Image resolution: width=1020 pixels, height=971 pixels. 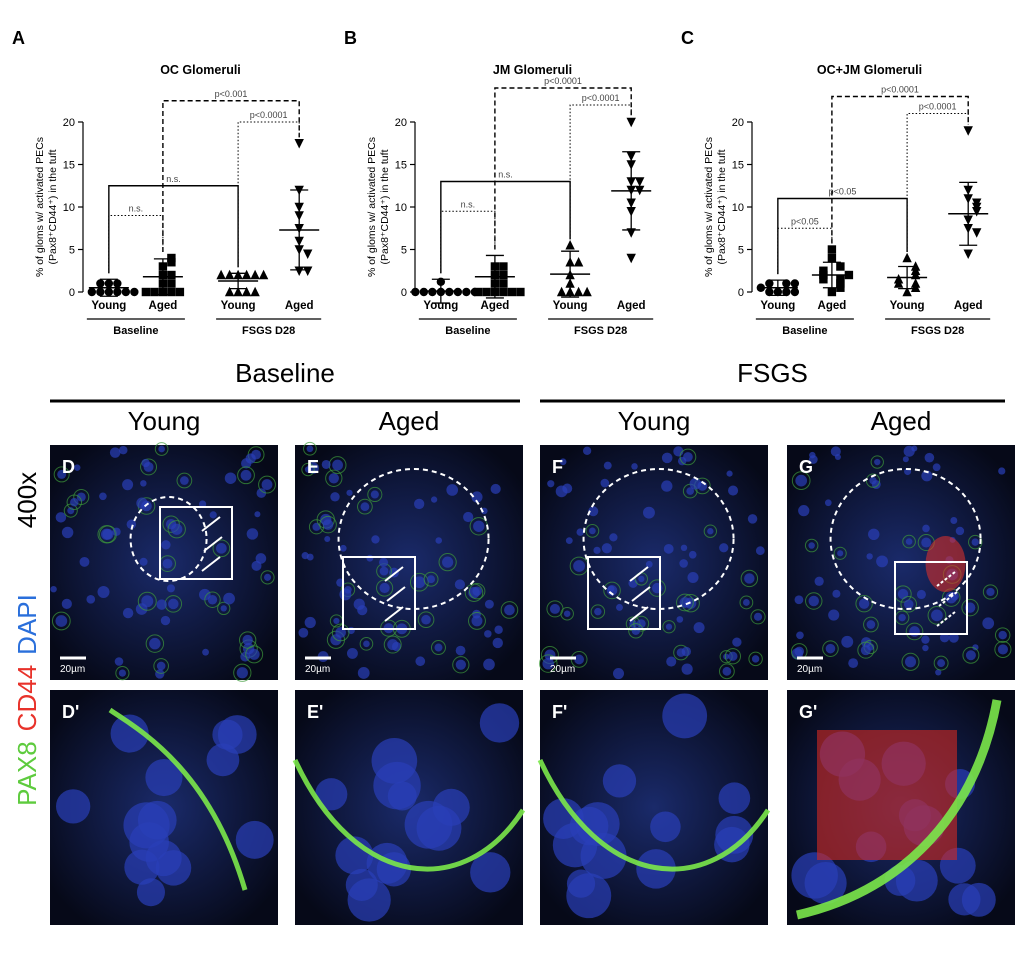 I want to click on micrograph: E', so click(x=409, y=807).